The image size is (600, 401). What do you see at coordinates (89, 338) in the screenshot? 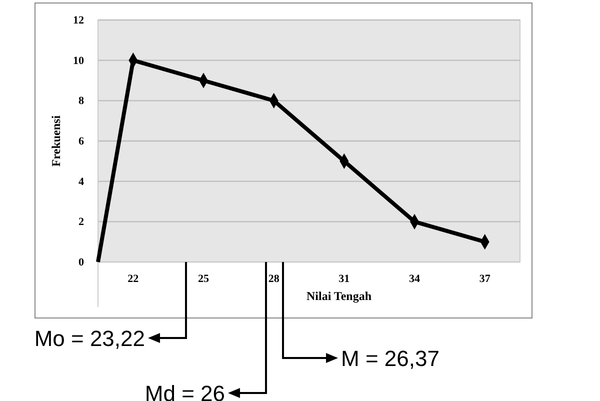
I see `text: Mo = 23,22` at bounding box center [89, 338].